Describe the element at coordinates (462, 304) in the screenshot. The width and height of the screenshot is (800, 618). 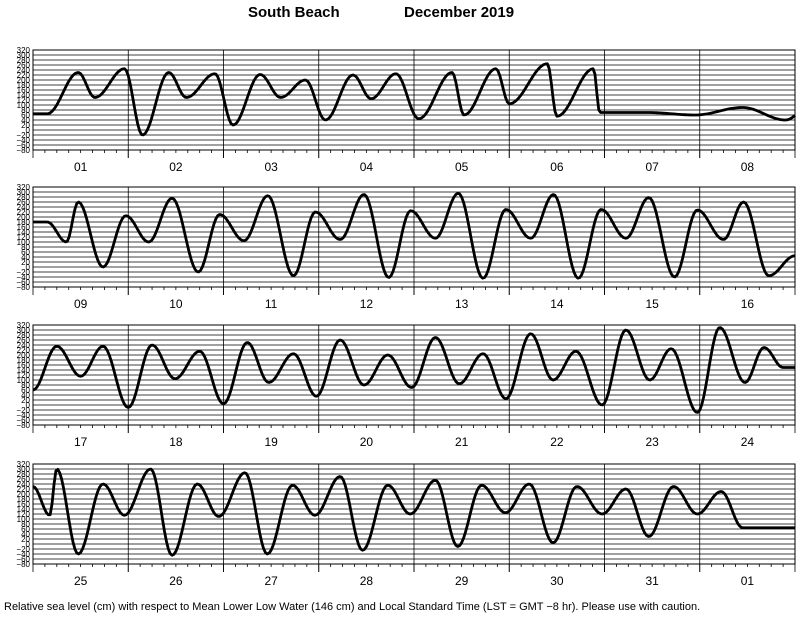
I see `day-label: 13` at that location.